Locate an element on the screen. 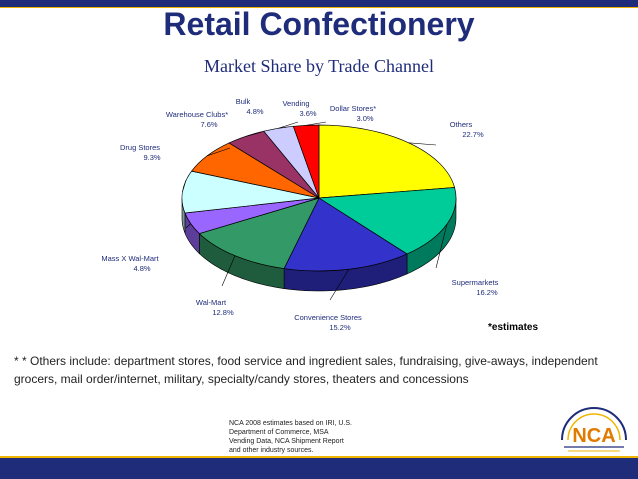 This screenshot has width=638, height=479. pie-slice-value: 16.2% is located at coordinates (487, 292).